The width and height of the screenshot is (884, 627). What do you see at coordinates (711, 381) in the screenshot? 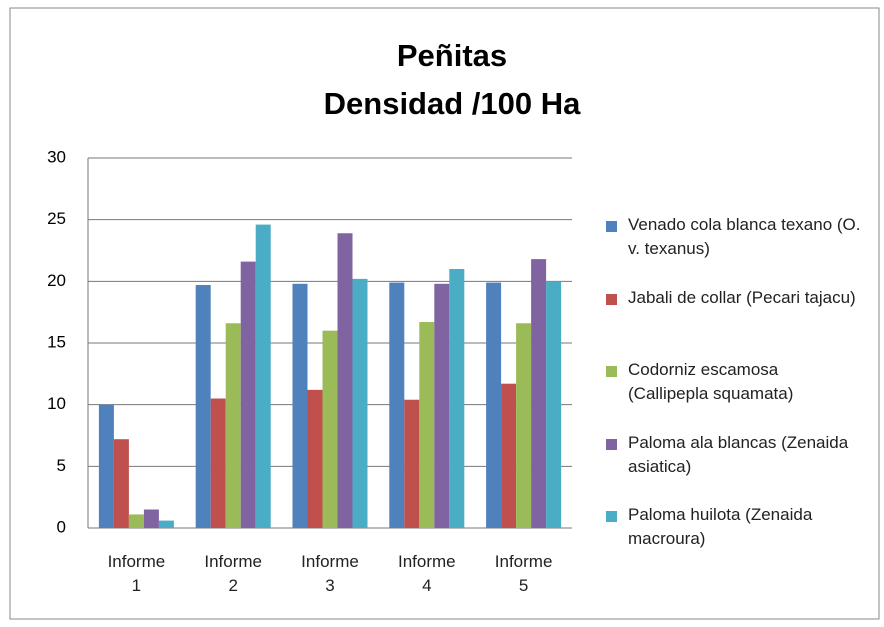
I see `legend-label: Codorniz escamosa (Callipepla squamata)` at bounding box center [711, 381].